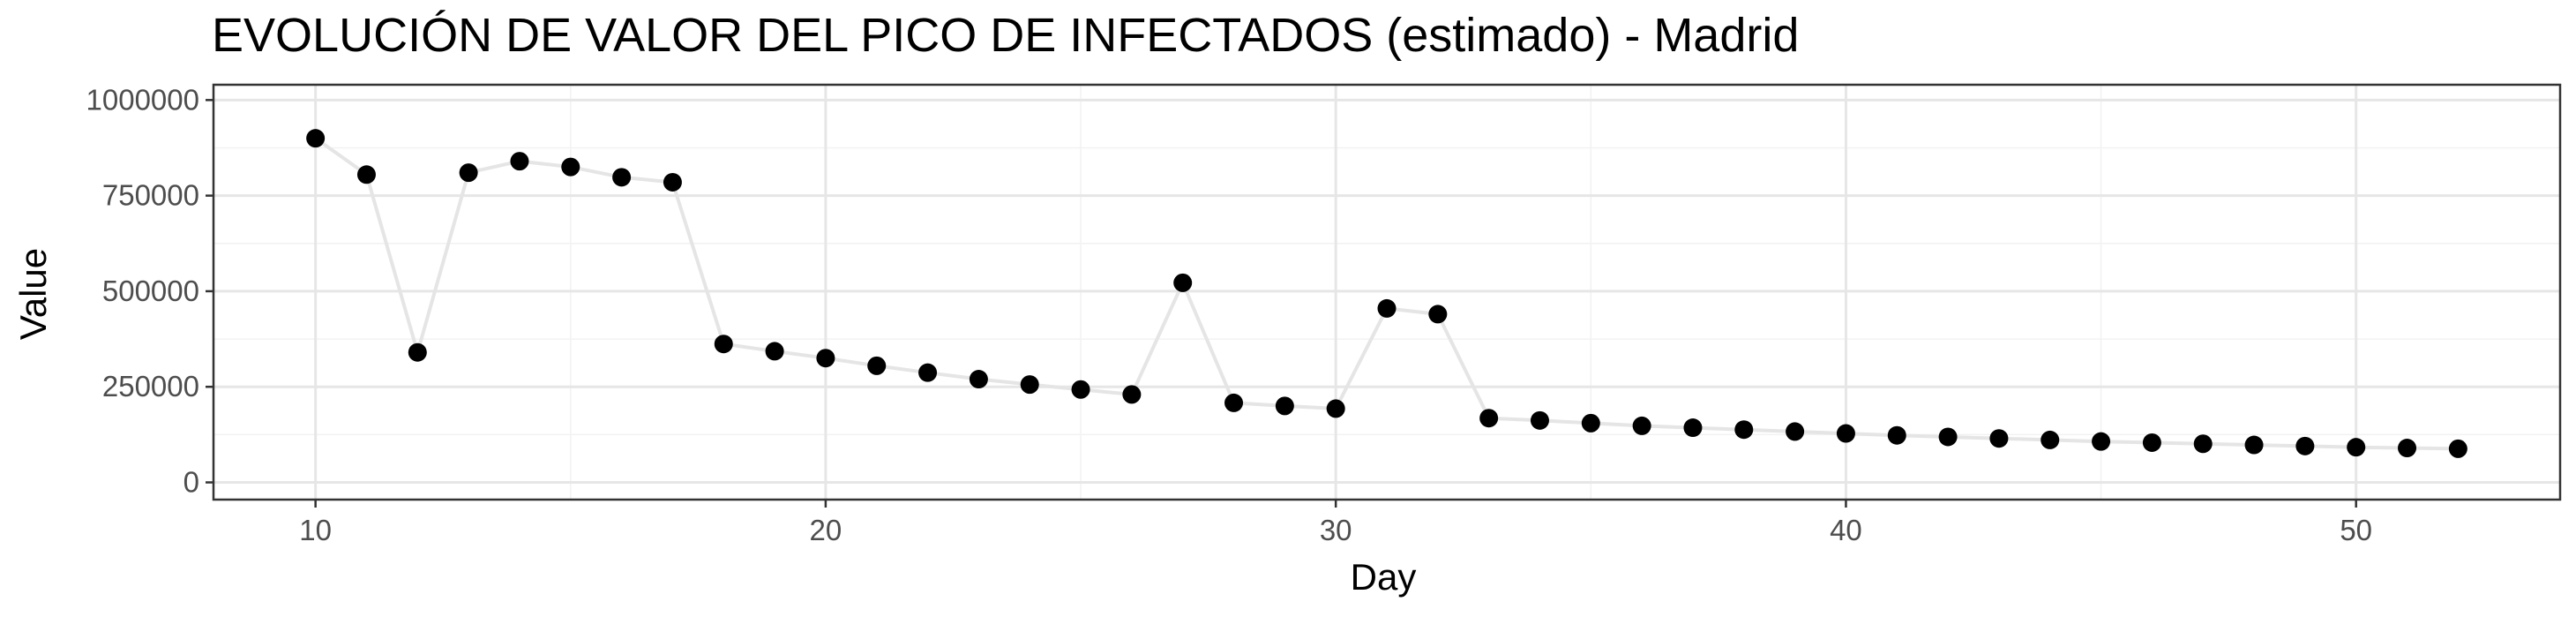 This screenshot has width=2576, height=617. What do you see at coordinates (151, 195) in the screenshot?
I see `y-tick-label: 750000` at bounding box center [151, 195].